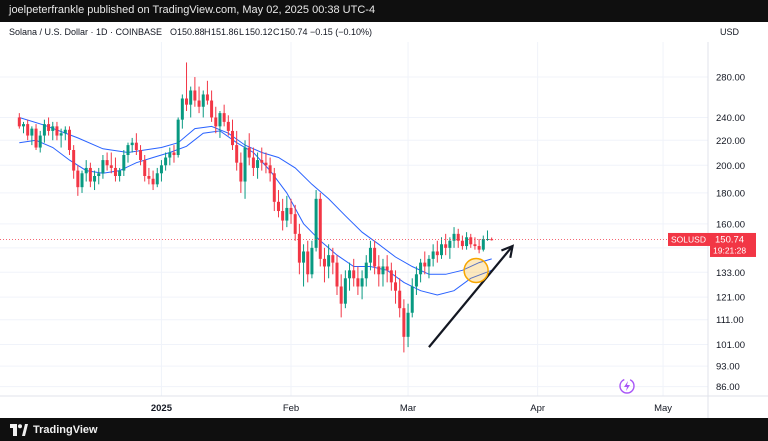  I want to click on change-value: −0.15 (−0.10%), so click(341, 32).